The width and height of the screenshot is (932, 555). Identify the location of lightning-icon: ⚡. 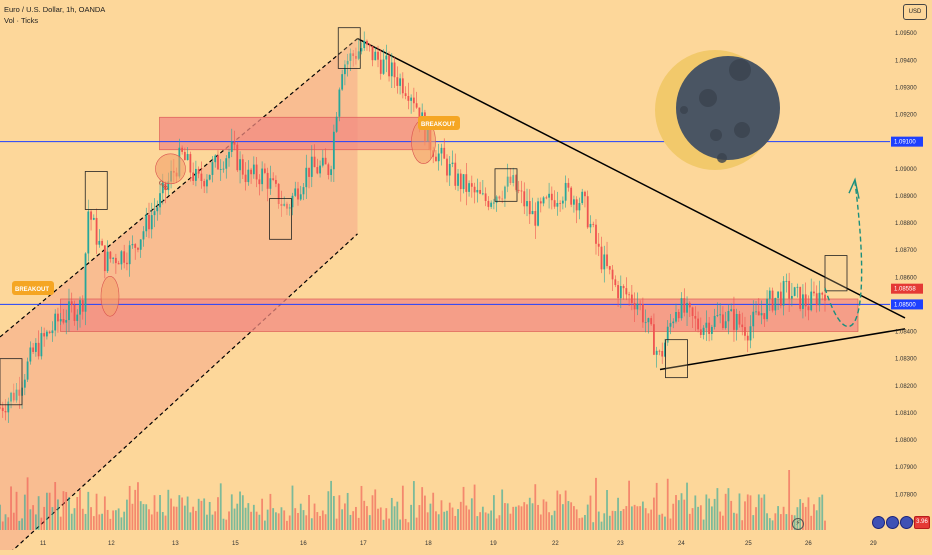
(798, 524).